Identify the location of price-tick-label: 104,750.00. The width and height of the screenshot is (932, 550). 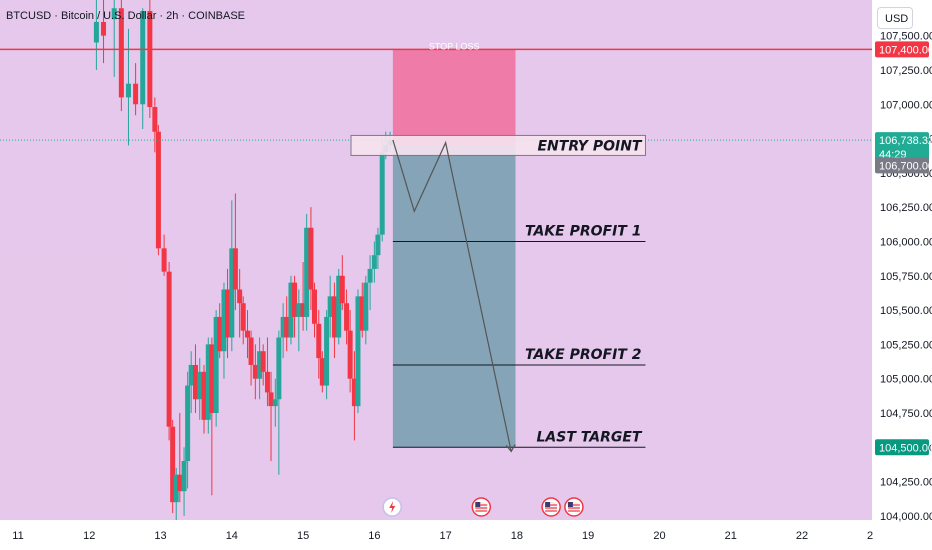
(906, 414).